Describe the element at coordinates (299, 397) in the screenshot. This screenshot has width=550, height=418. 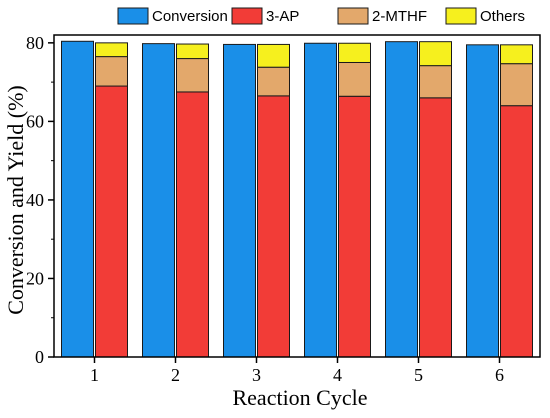
I see `x-axis-title: Reaction Cycle` at that location.